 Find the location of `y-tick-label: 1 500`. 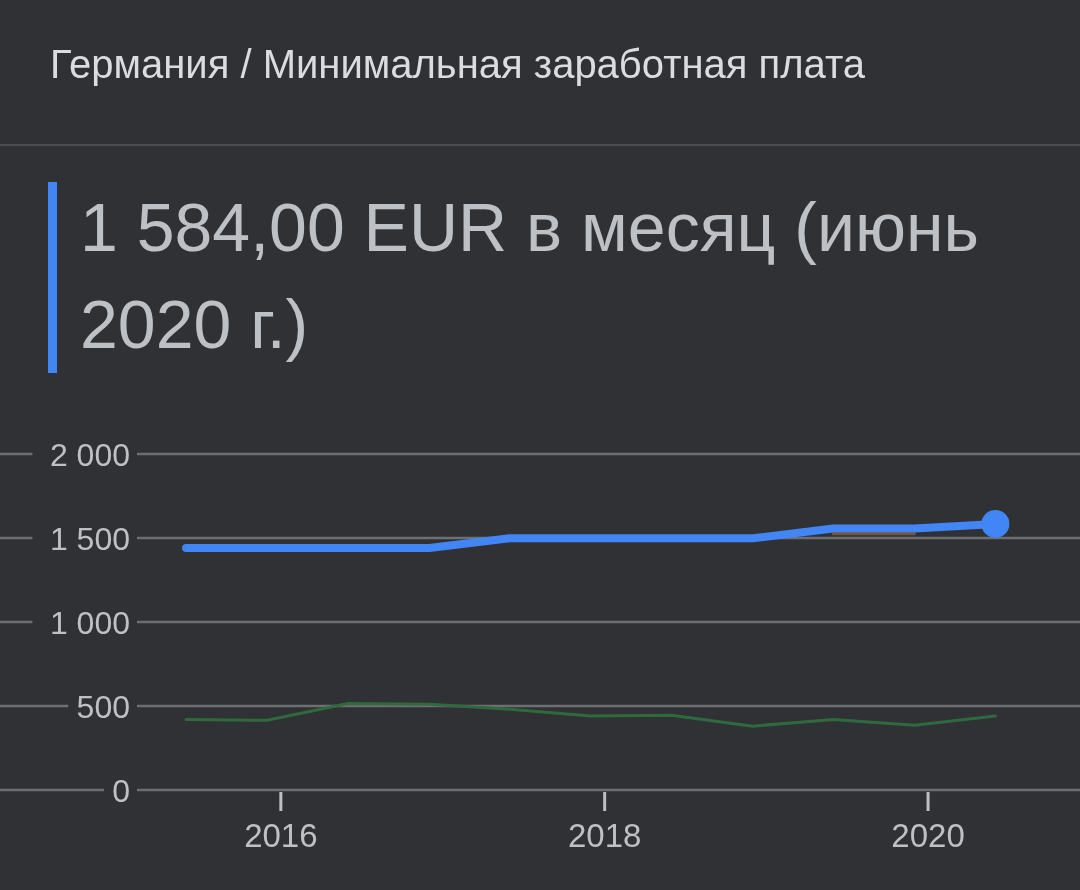

y-tick-label: 1 500 is located at coordinates (89, 538).